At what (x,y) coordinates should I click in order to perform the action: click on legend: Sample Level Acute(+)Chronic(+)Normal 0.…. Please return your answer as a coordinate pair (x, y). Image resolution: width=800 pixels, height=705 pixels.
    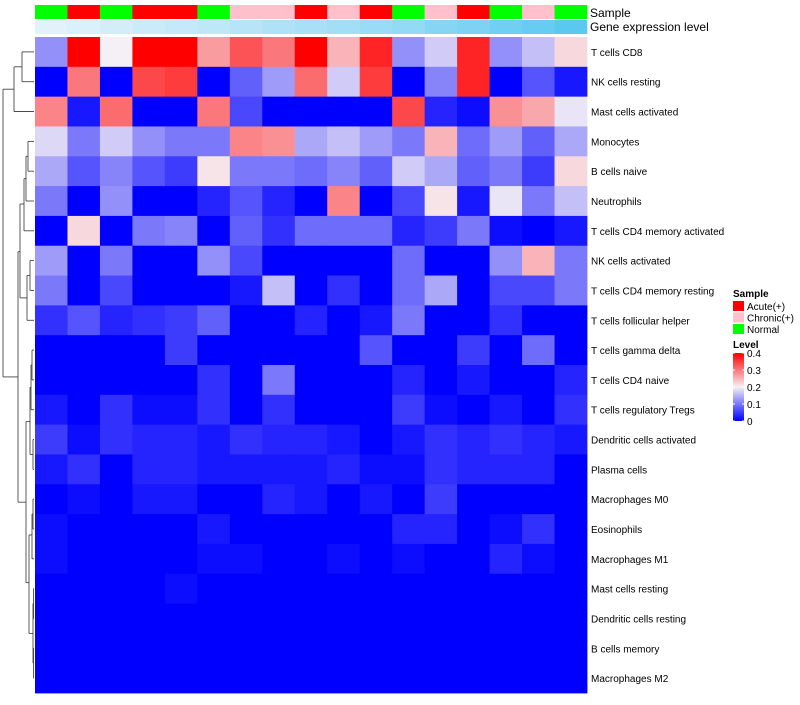
    Looking at the image, I should click on (763, 358).